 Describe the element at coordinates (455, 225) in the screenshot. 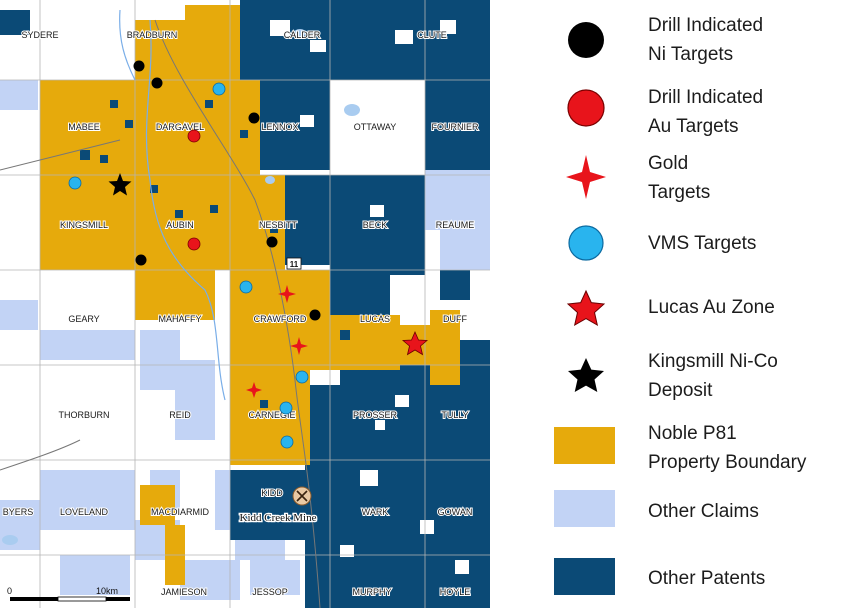

I see `township-label-reaume: REAUME` at that location.